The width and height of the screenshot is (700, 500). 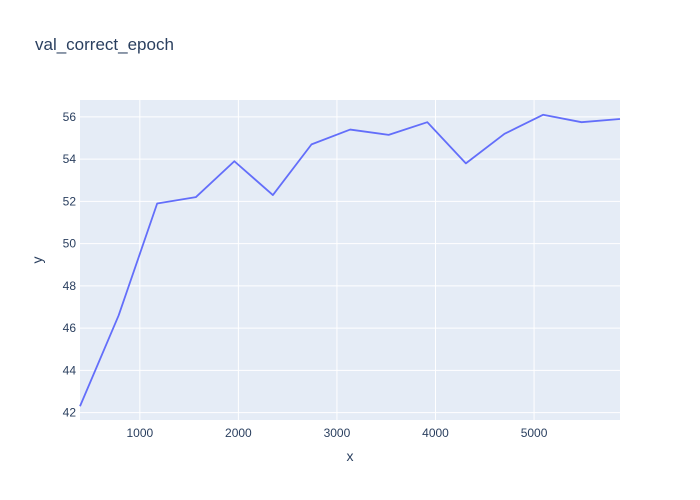 What do you see at coordinates (70, 159) in the screenshot?
I see `y-tick-label: 54` at bounding box center [70, 159].